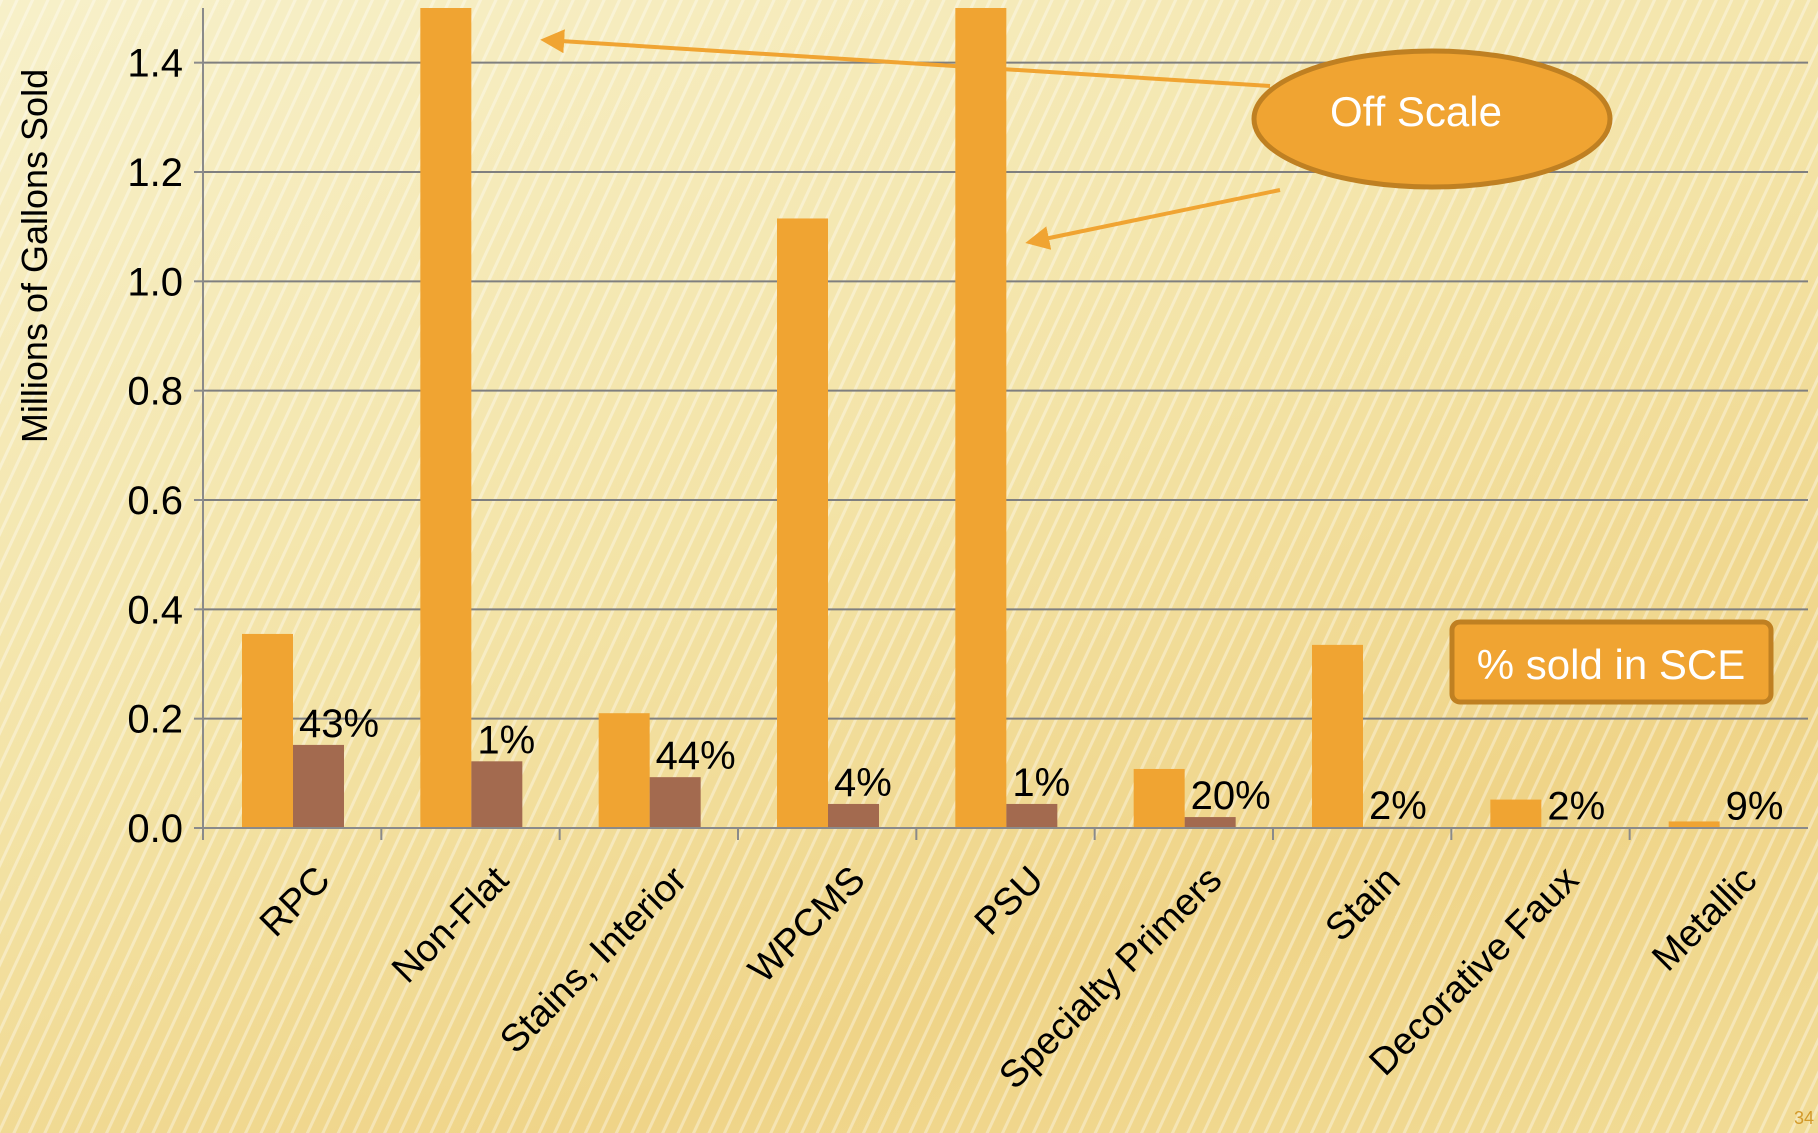  Describe the element at coordinates (1416, 111) in the screenshot. I see `off-scale-label: Off Scale` at that location.